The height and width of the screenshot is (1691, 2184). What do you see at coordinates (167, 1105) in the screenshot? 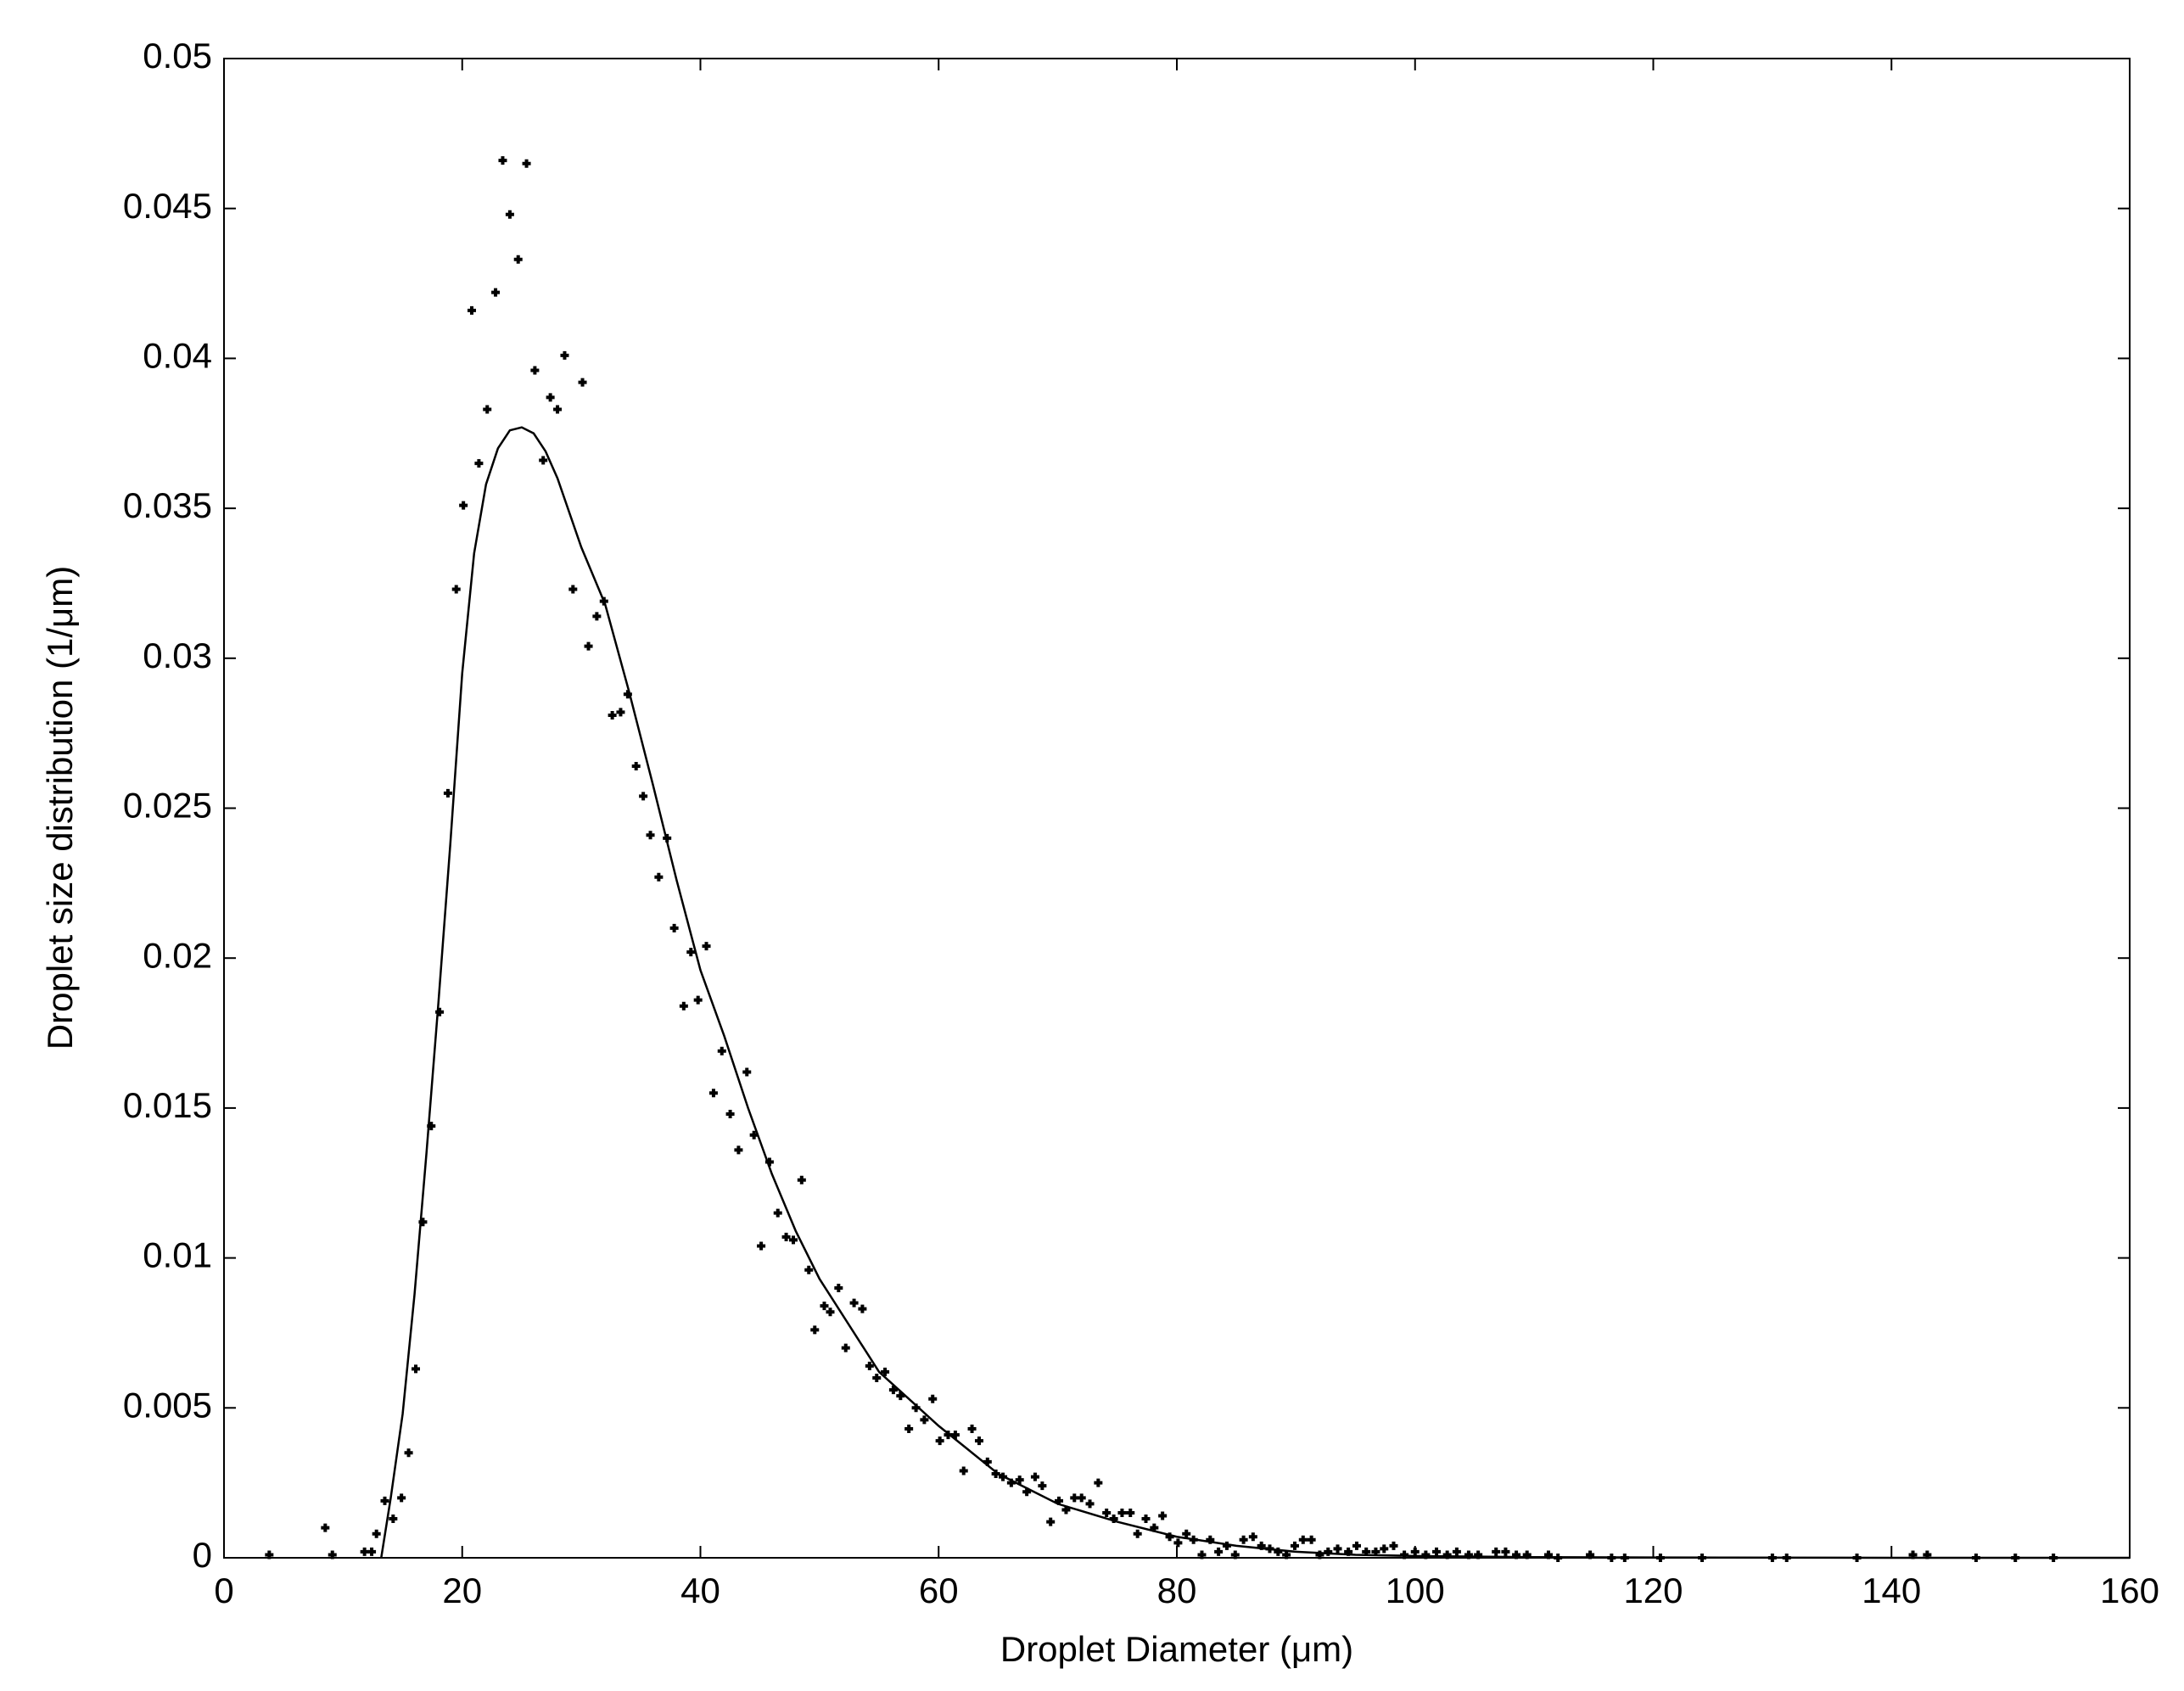
I see `y-tick-label: 0.015` at bounding box center [167, 1105].